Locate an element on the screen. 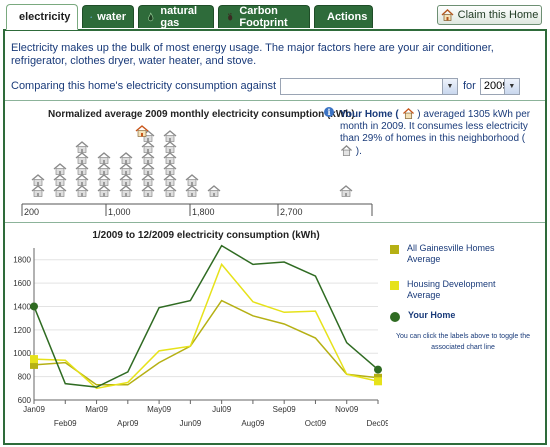 The width and height of the screenshot is (550, 447). tab-label: electricity is located at coordinates (45, 17).